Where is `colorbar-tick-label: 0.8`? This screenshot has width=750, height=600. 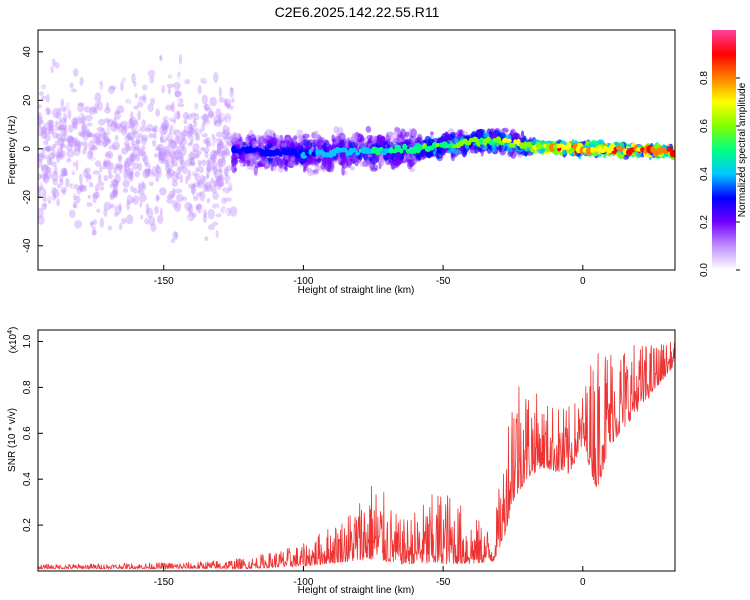 colorbar-tick-label: 0.8 is located at coordinates (704, 78).